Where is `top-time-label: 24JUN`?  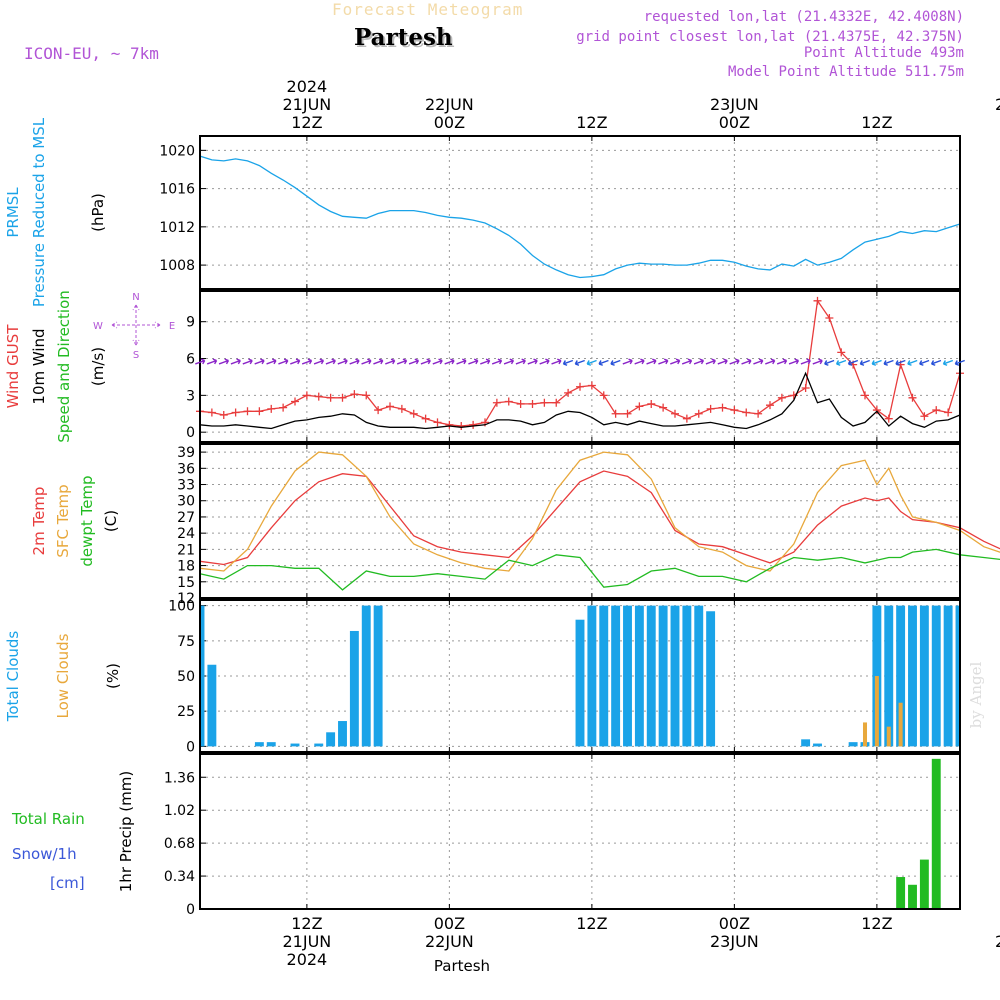 top-time-label: 24JUN is located at coordinates (997, 104).